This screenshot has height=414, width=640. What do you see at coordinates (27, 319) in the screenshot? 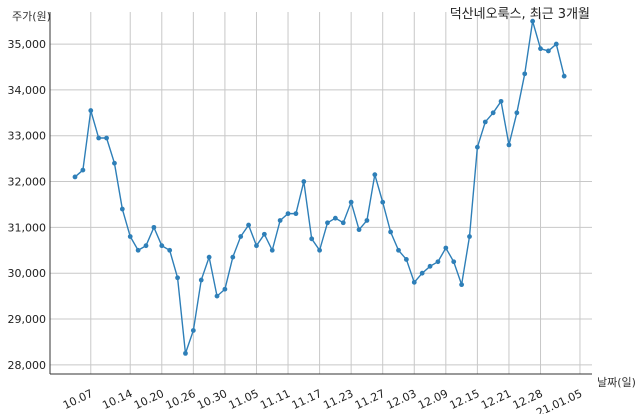
I see `y-tick-label: 29,000` at bounding box center [27, 319].